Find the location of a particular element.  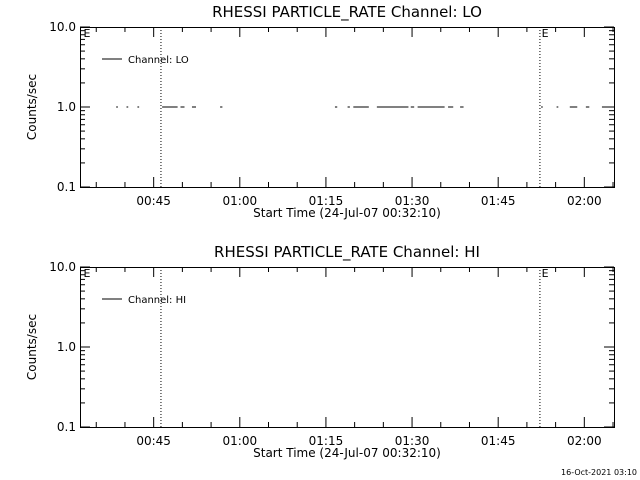

chart-title: RHESSI PARTICLE_RATE Channel: LO is located at coordinates (347, 12).